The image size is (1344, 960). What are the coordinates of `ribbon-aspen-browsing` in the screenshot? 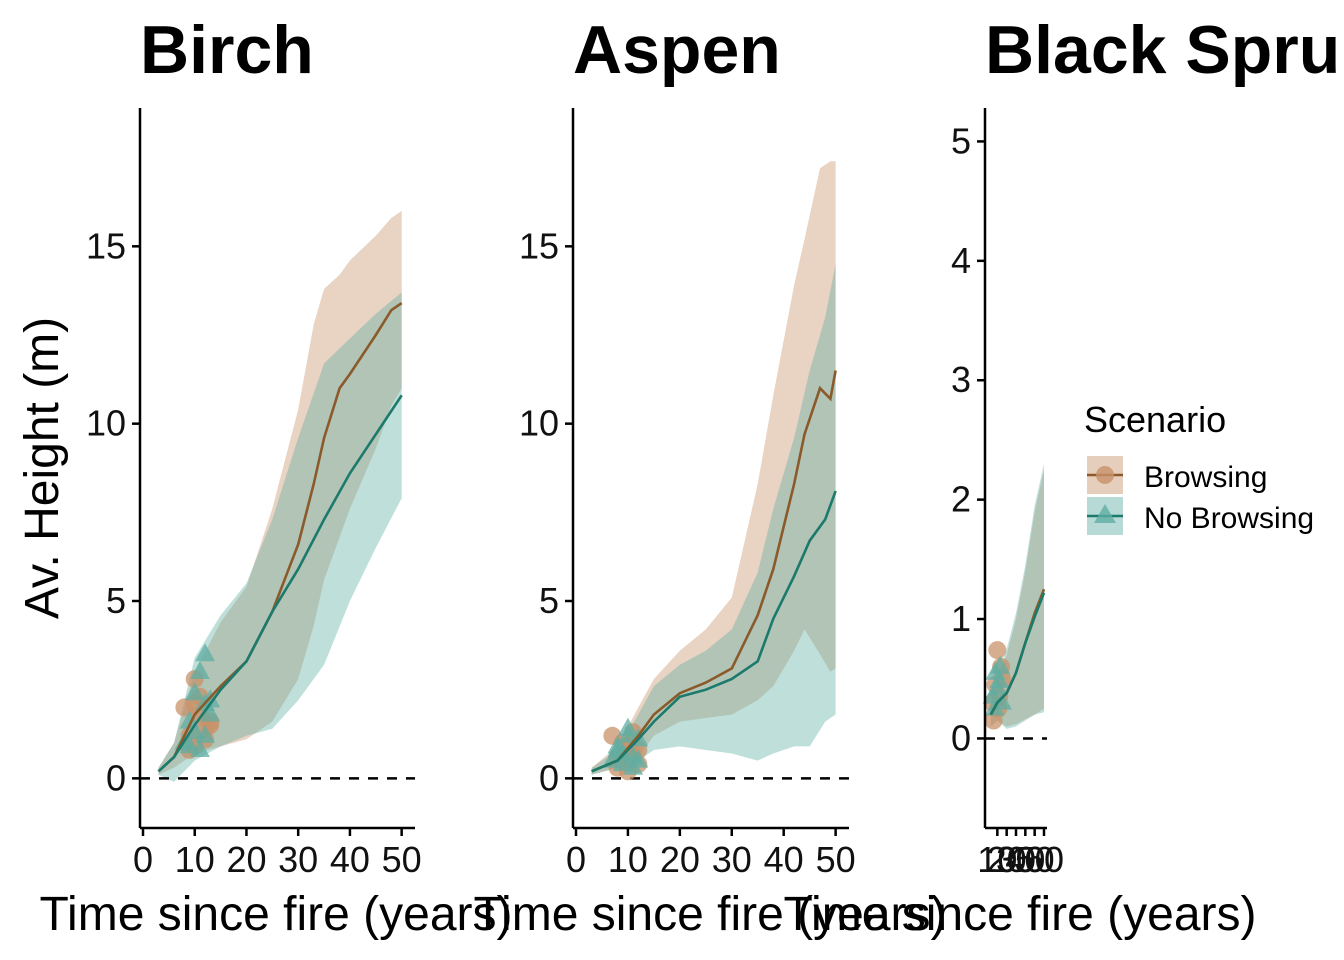 It's located at (713, 468).